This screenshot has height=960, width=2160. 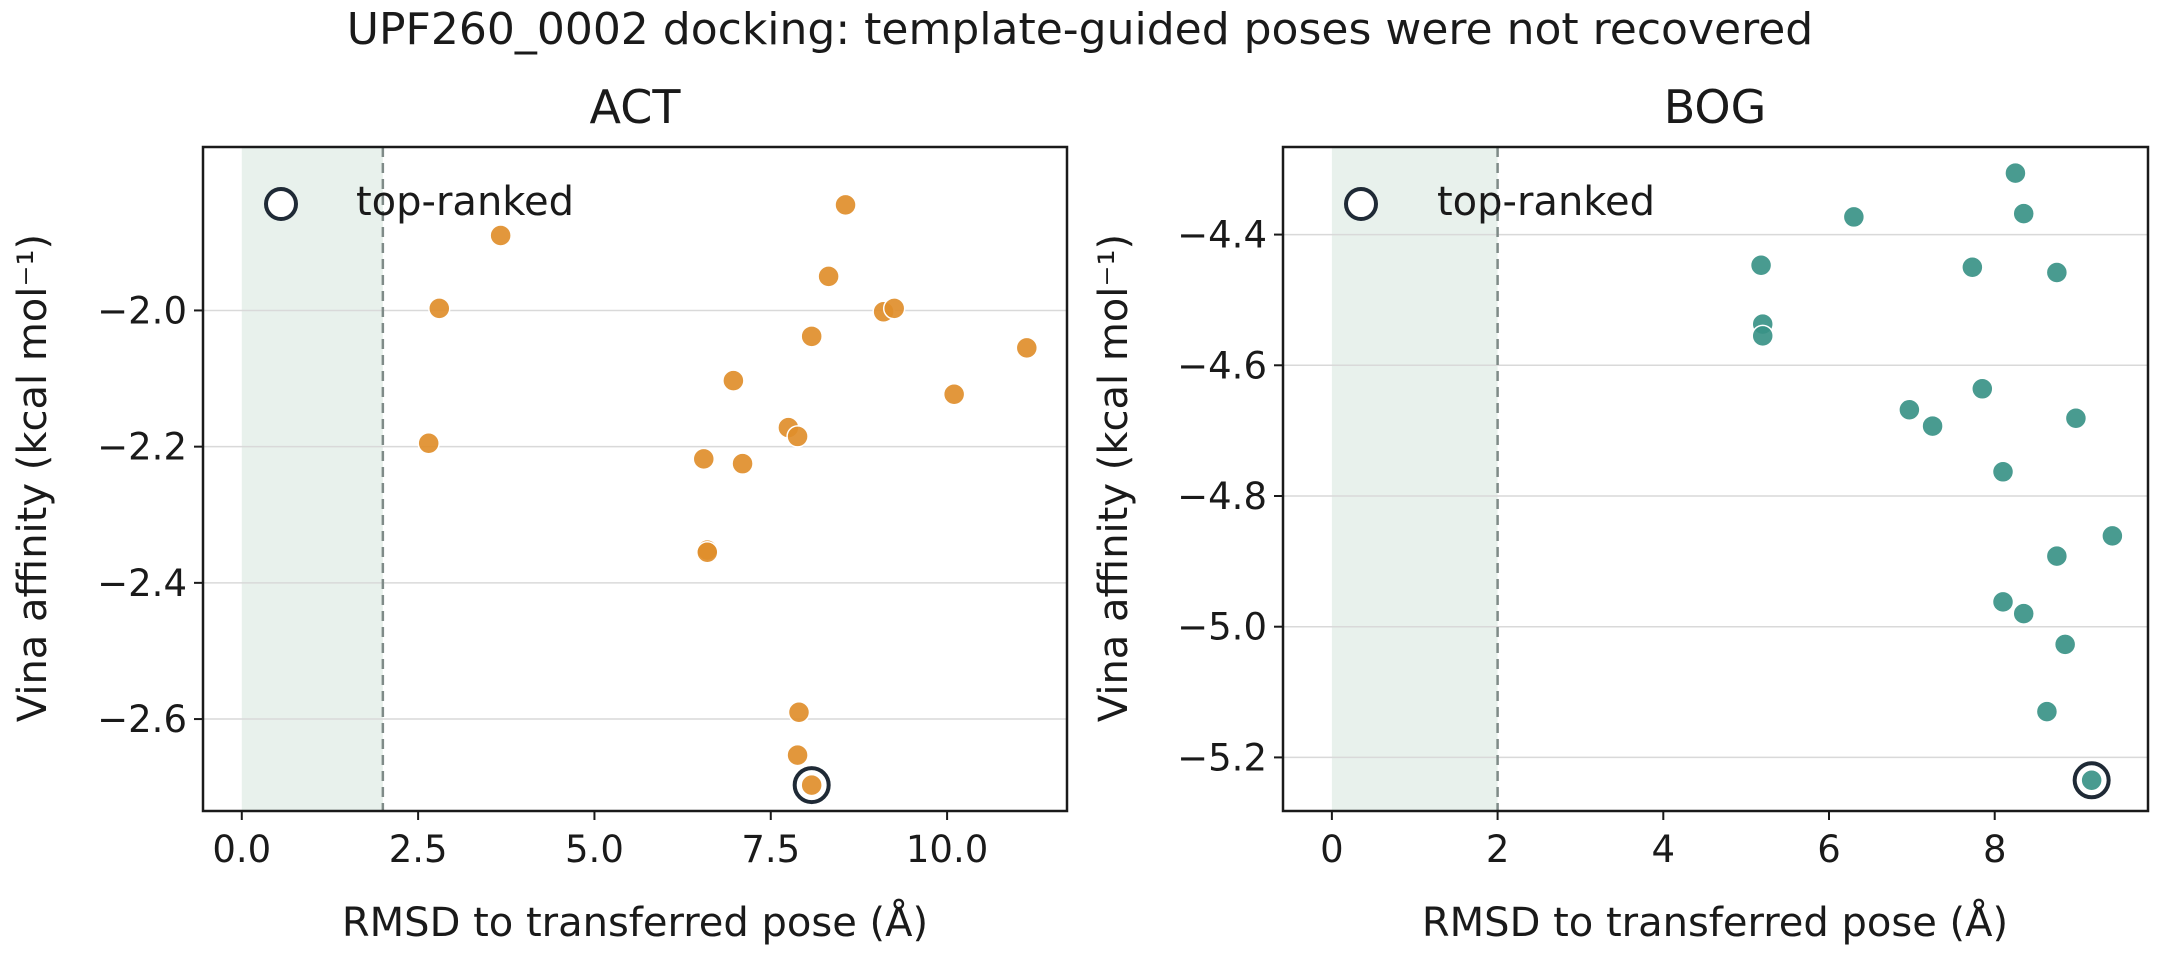 I want to click on legend-label-bog: top-ranked, so click(x=1546, y=202).